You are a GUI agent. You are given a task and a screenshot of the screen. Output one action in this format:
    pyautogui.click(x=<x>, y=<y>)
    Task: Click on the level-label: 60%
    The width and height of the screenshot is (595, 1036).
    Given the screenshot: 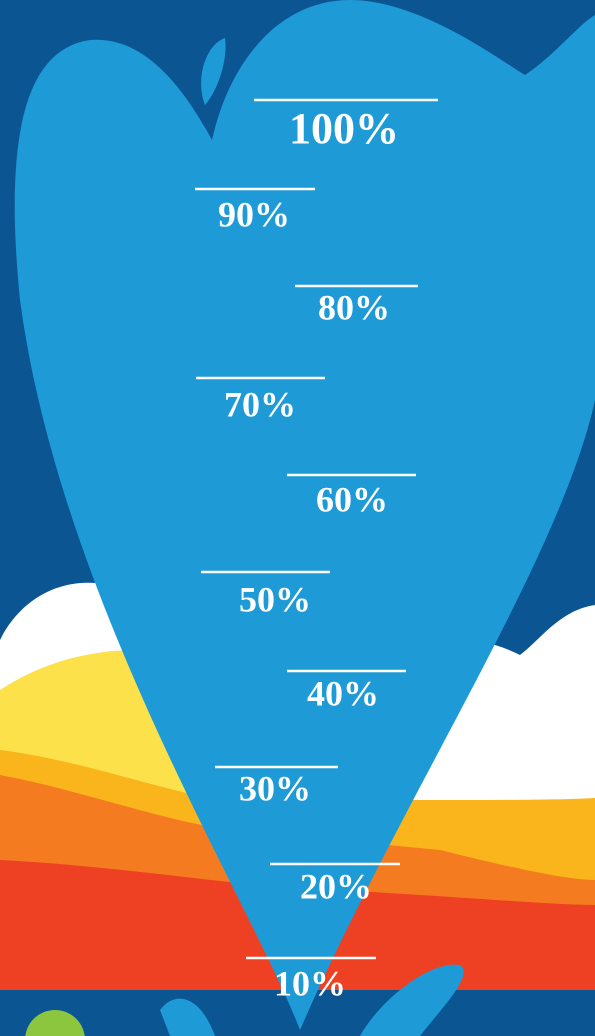 What is the action you would take?
    pyautogui.click(x=352, y=499)
    